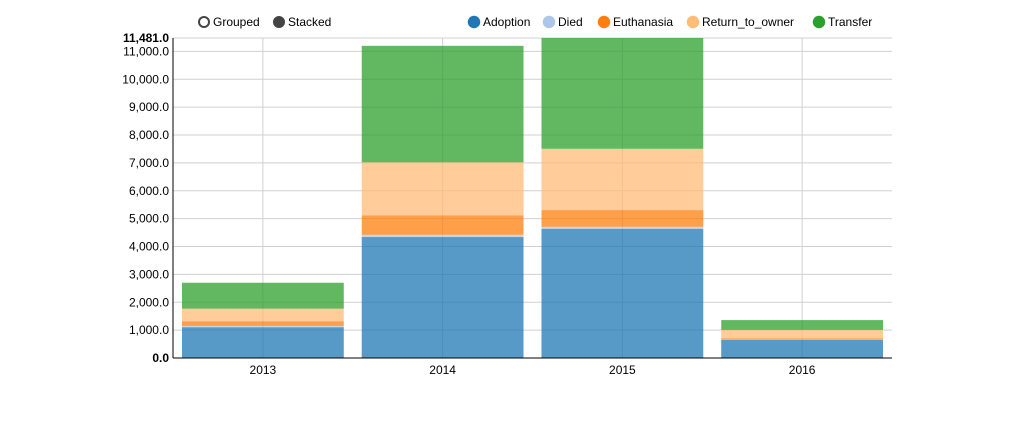  What do you see at coordinates (264, 22) in the screenshot?
I see `chart-mode-controls: Grouped Stacked` at bounding box center [264, 22].